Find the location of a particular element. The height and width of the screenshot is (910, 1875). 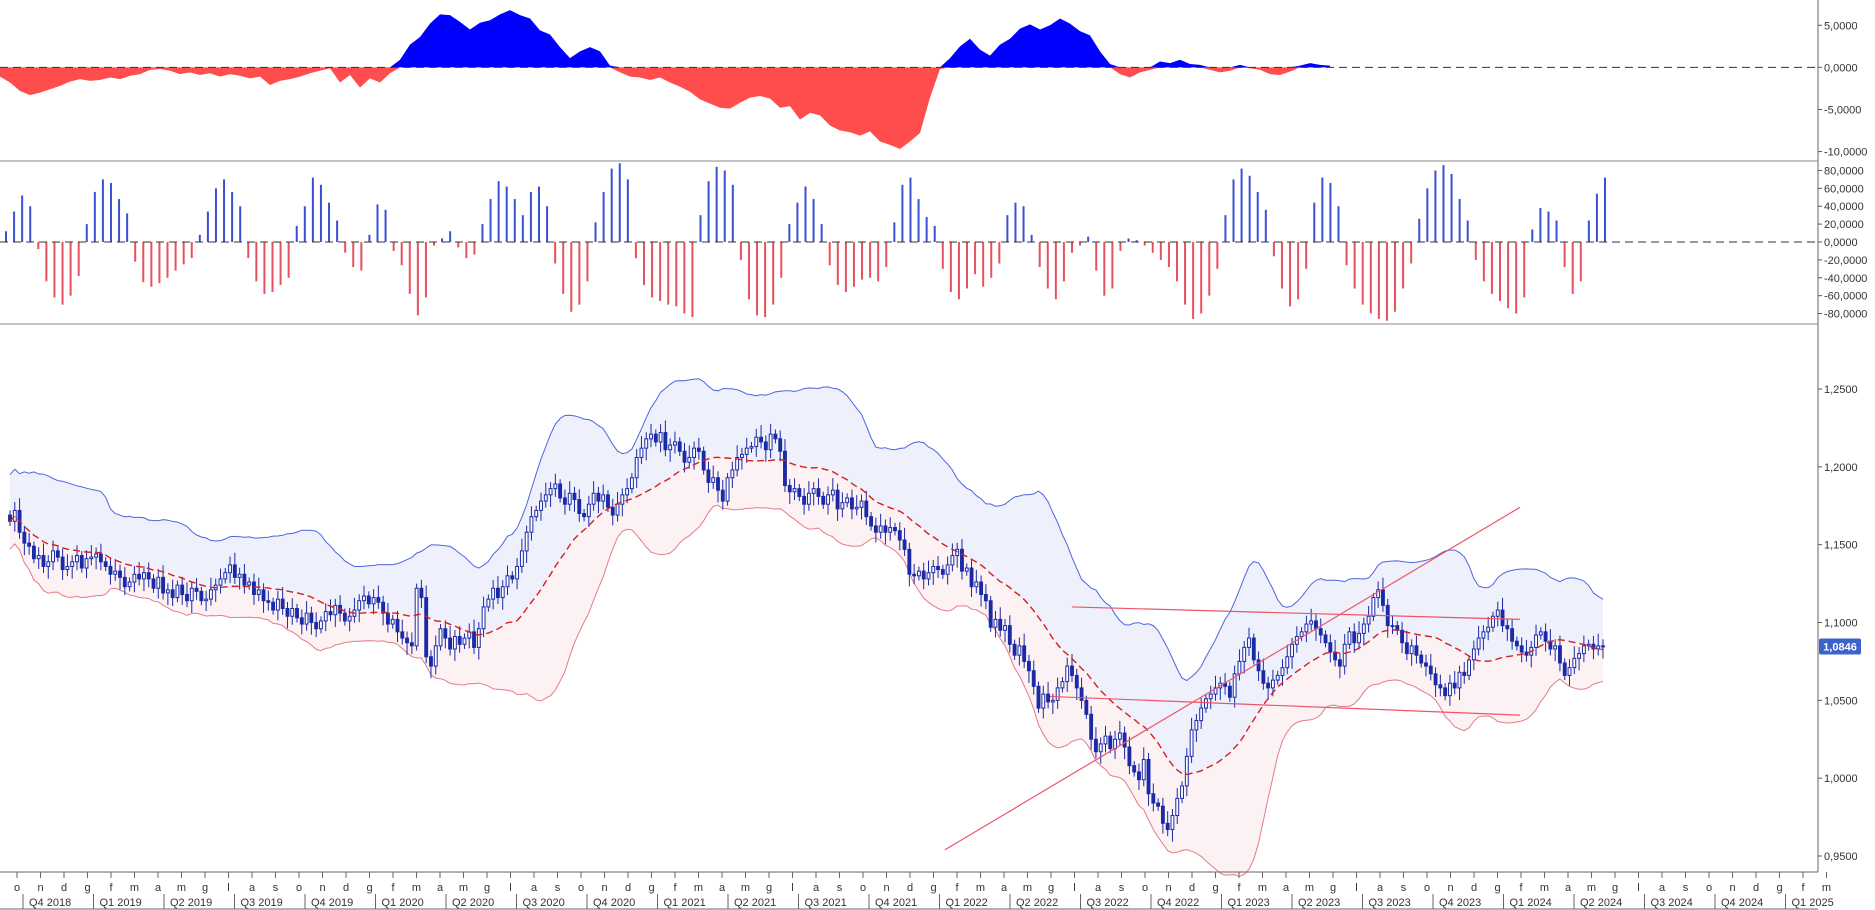

quarter-tick-label: Q2 2021 is located at coordinates (755, 903).